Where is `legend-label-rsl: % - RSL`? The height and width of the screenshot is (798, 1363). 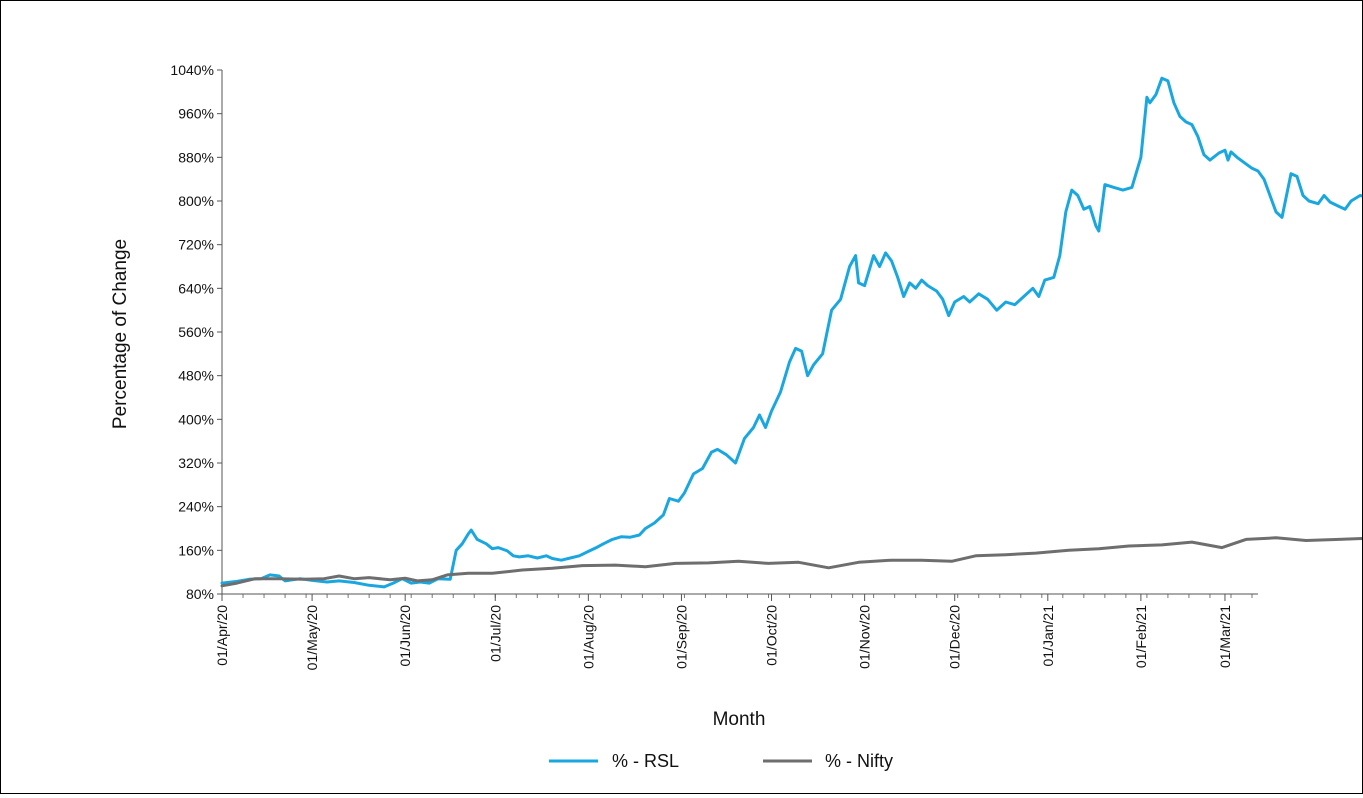 legend-label-rsl: % - RSL is located at coordinates (645, 761).